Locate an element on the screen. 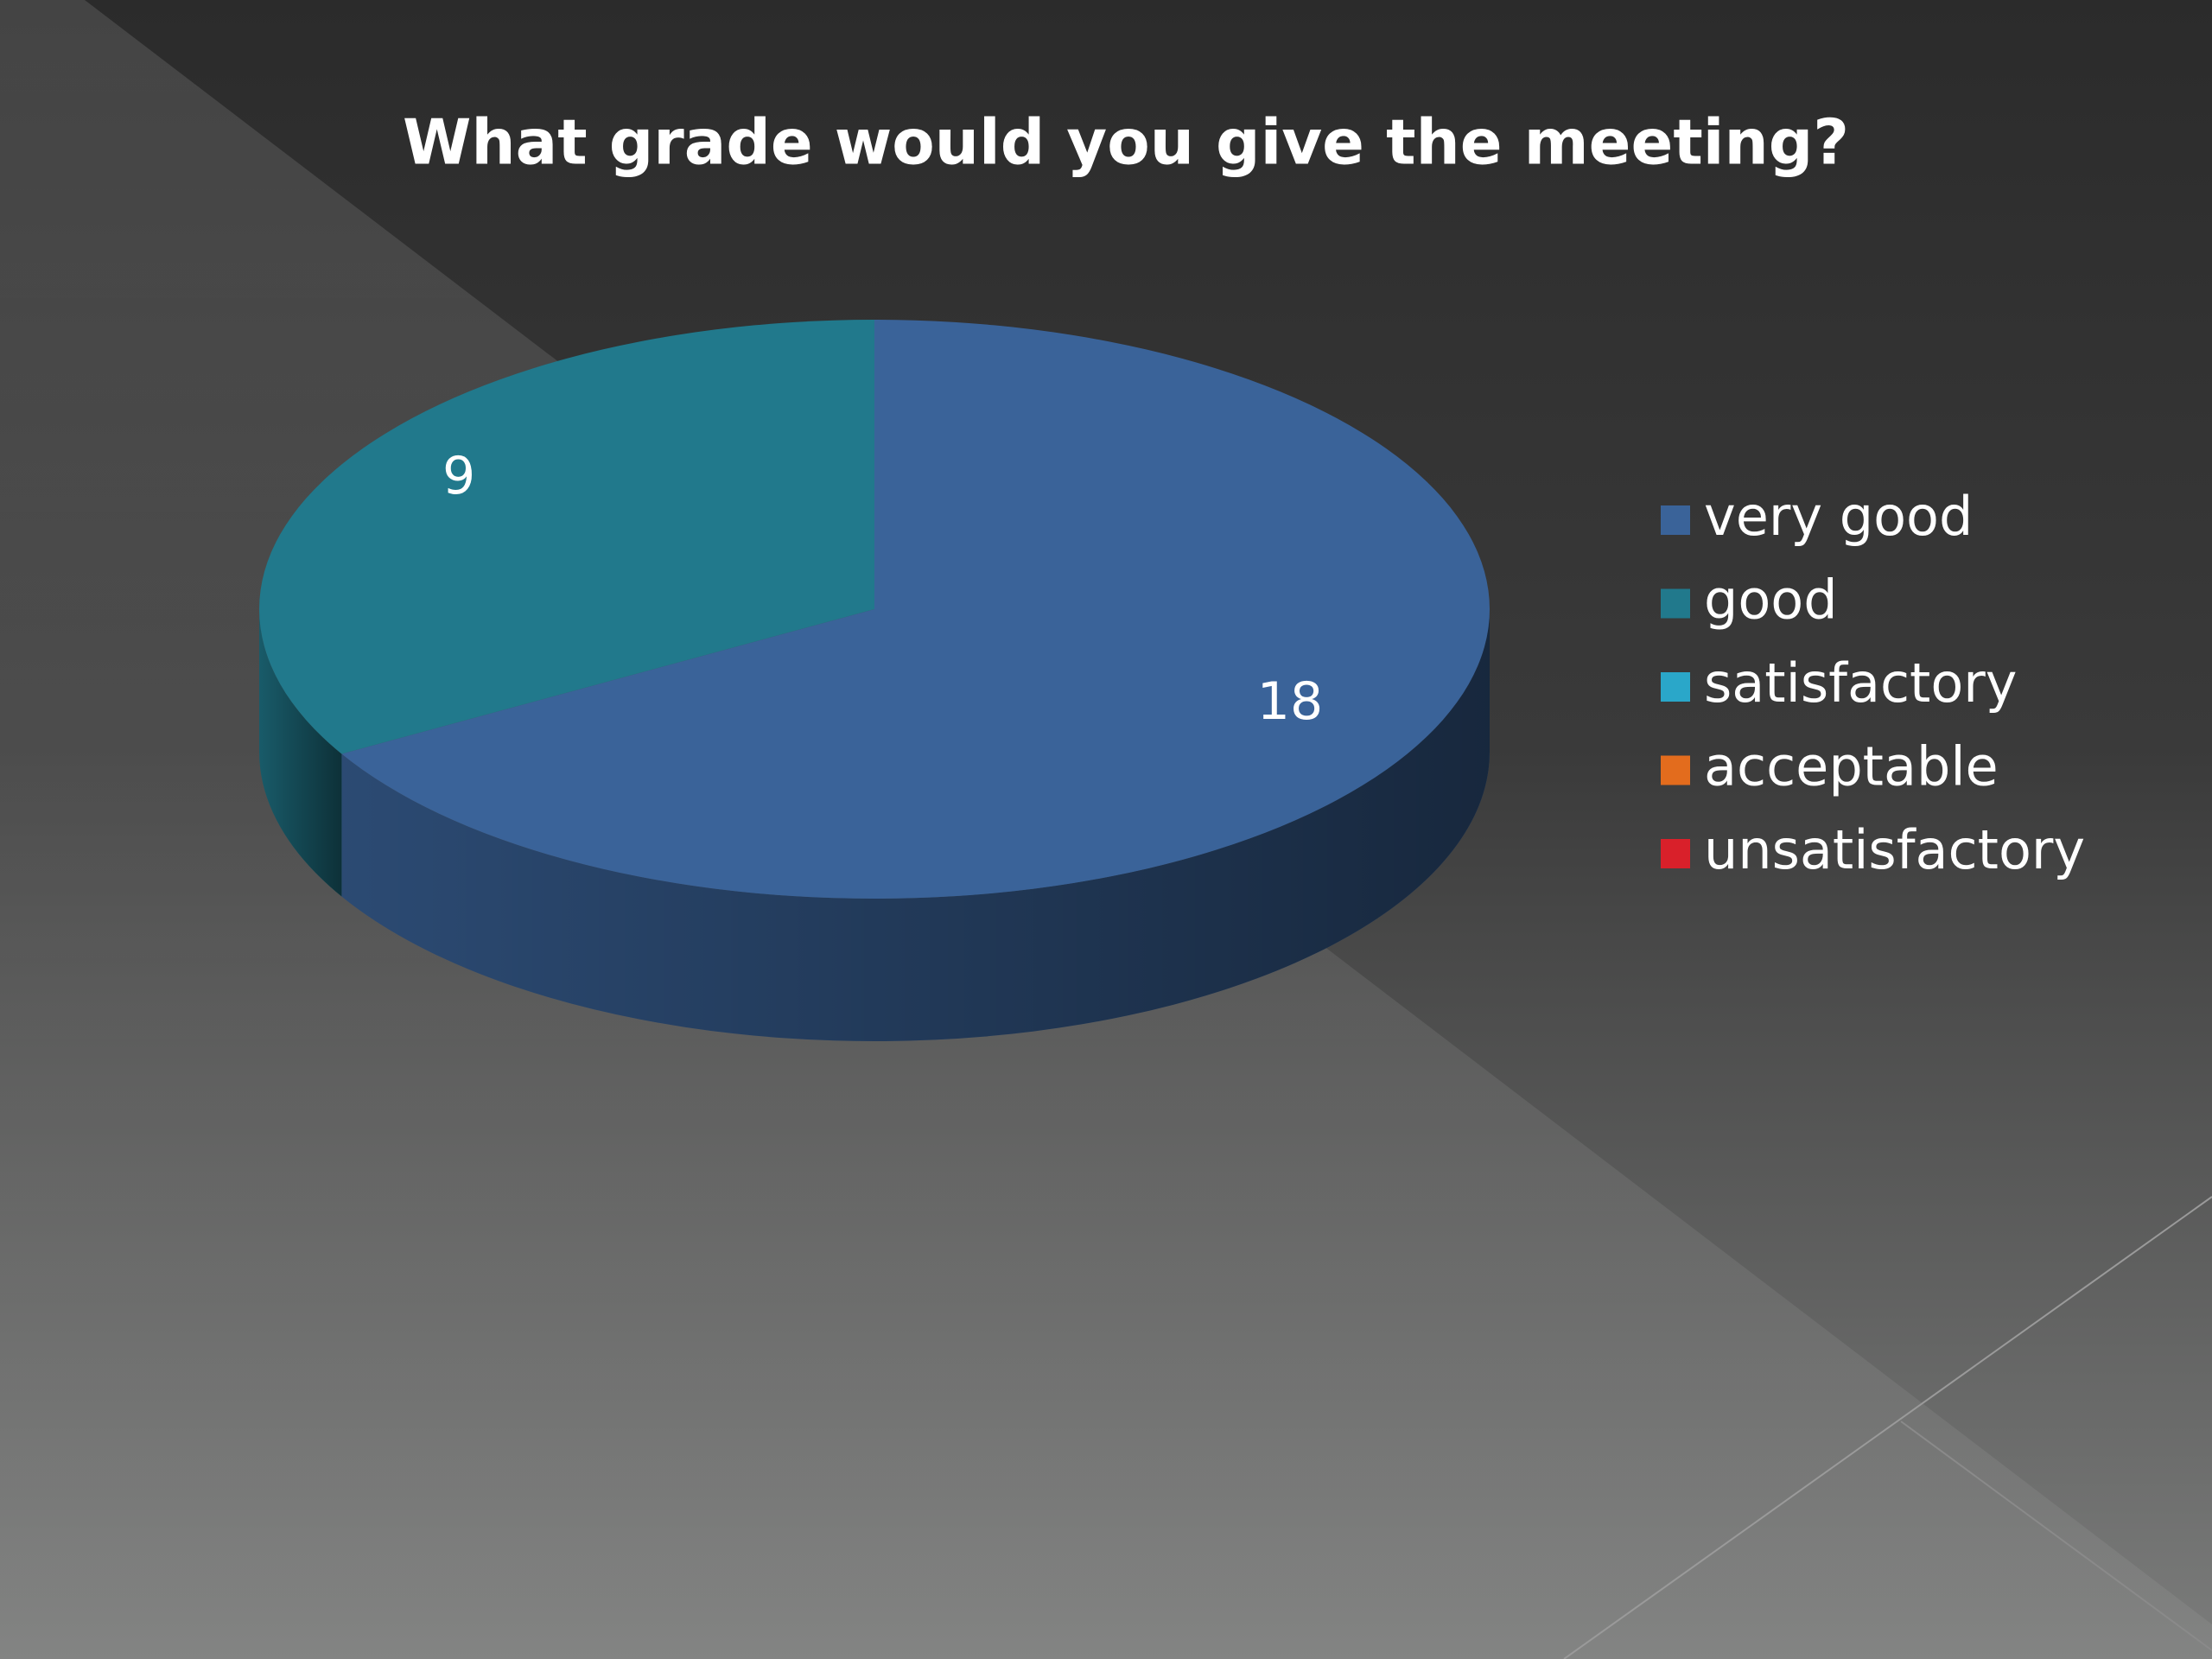  slice is located at coordinates (566, 537).